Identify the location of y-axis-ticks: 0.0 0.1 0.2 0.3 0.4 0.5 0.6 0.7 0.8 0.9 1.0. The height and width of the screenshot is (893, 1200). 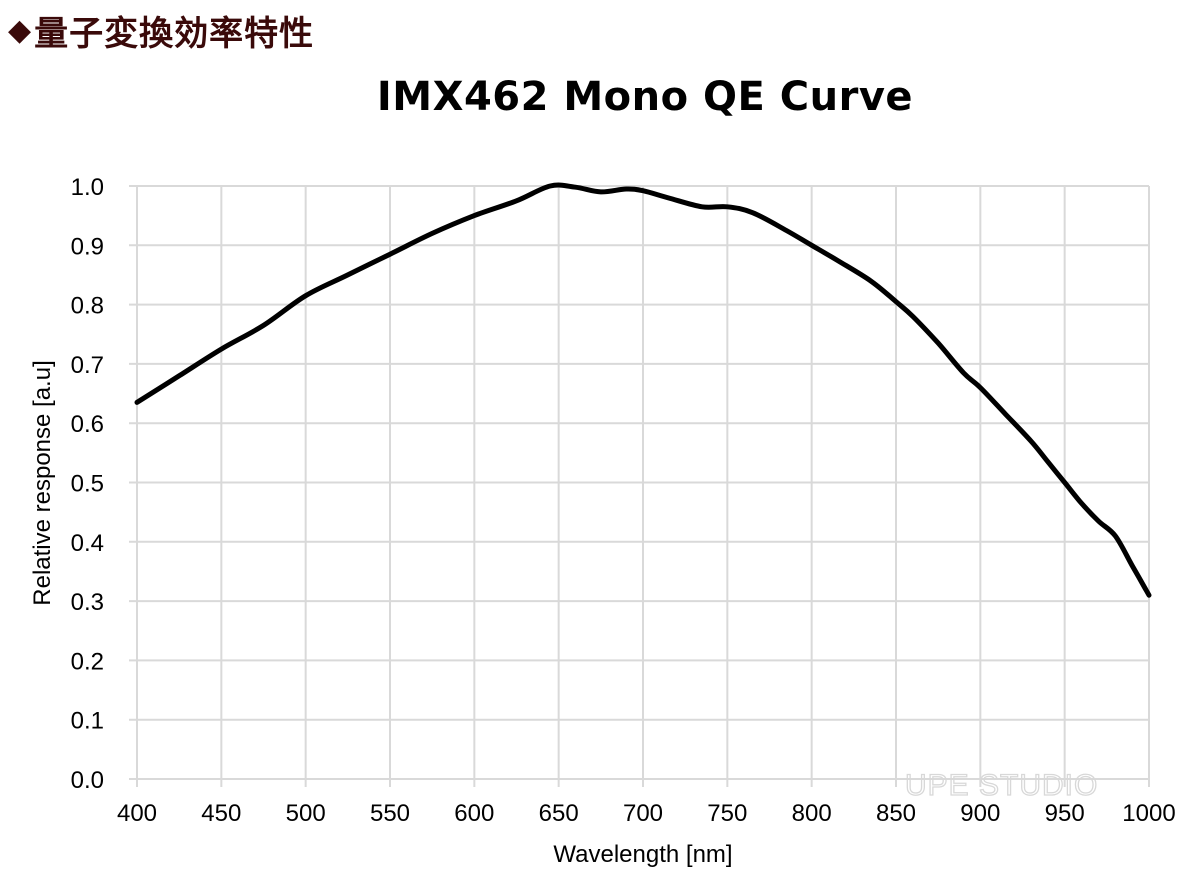
(87, 484).